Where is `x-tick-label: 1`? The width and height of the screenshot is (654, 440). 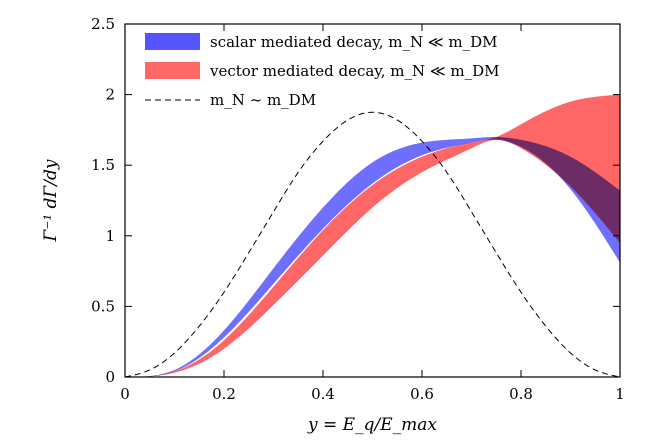
x-tick-label: 1 is located at coordinates (620, 394).